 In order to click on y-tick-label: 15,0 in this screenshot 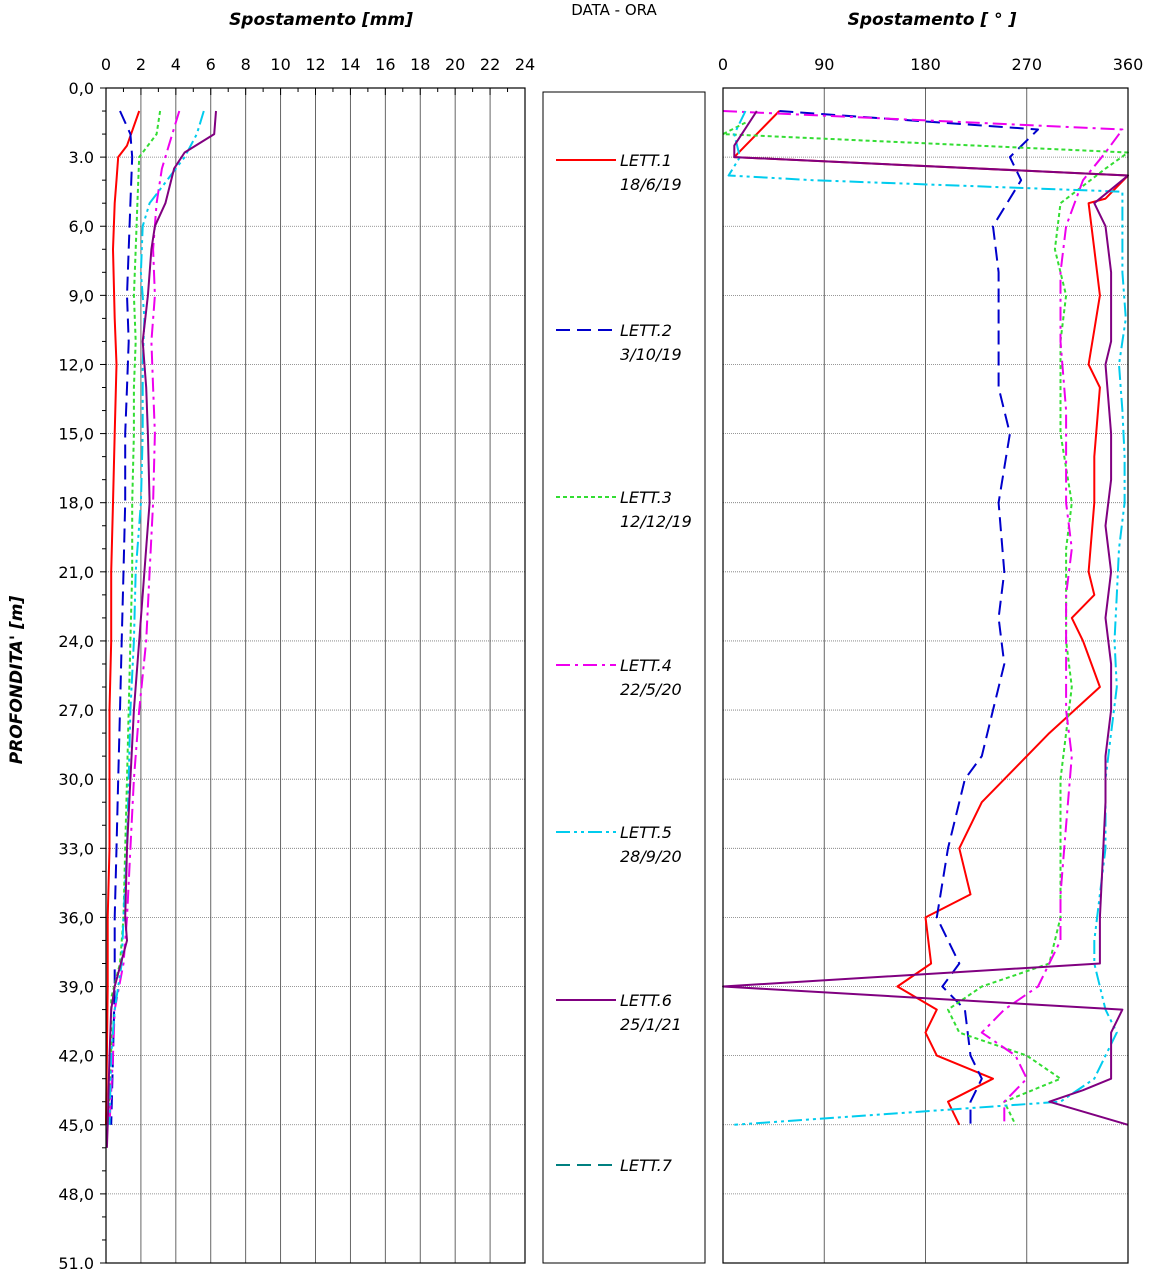, I will do `click(76, 434)`.